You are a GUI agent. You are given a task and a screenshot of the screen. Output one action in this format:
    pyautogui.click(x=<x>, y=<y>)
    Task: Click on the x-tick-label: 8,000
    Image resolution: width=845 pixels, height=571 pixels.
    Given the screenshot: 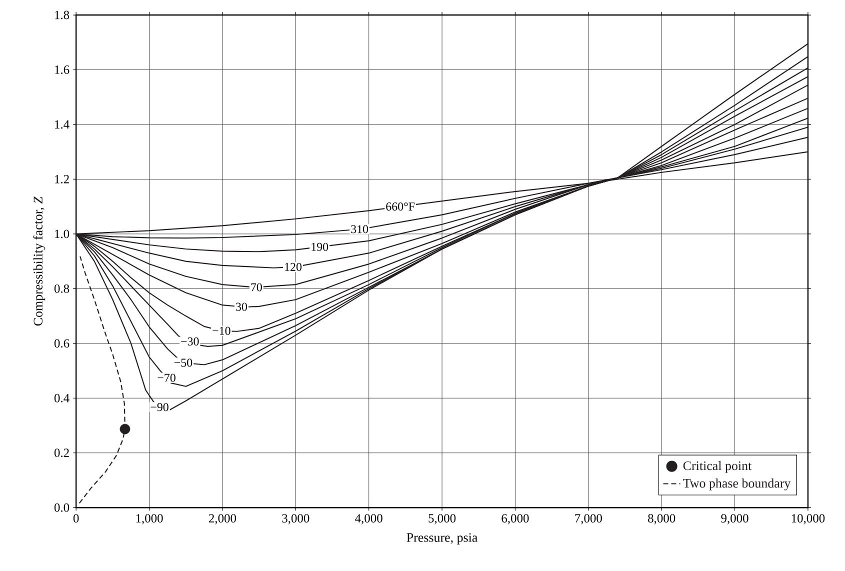 What is the action you would take?
    pyautogui.click(x=662, y=519)
    